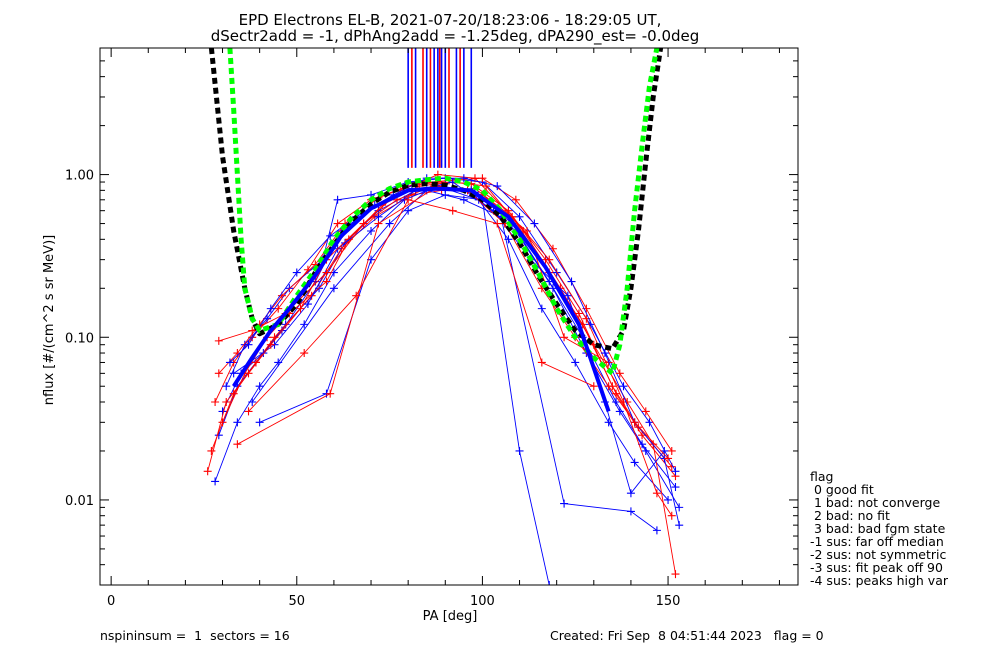  Describe the element at coordinates (668, 601) in the screenshot. I see `x-tick-label: 150` at that location.